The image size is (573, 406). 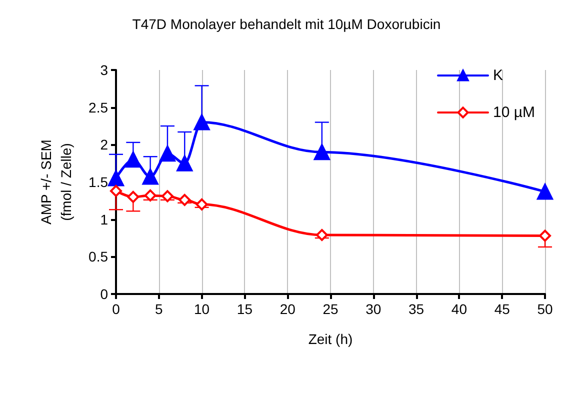 What do you see at coordinates (159, 309) in the screenshot?
I see `x-tick-label: 5` at bounding box center [159, 309].